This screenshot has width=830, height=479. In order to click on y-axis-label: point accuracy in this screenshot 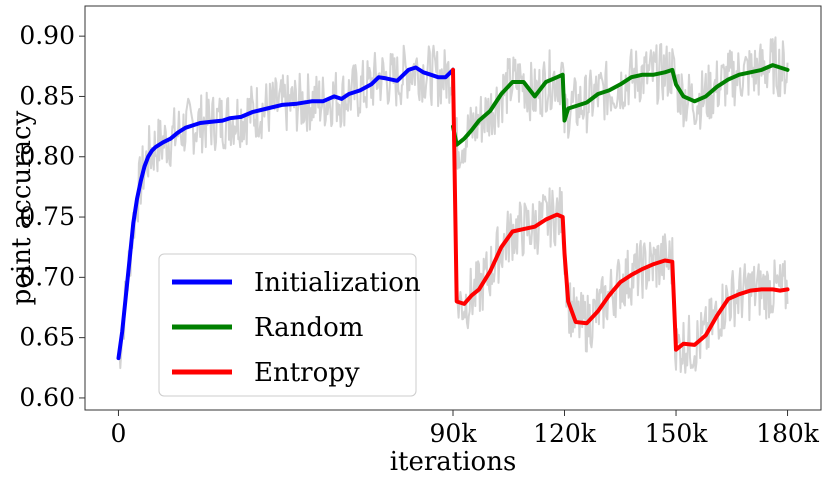, I will do `click(22, 207)`.